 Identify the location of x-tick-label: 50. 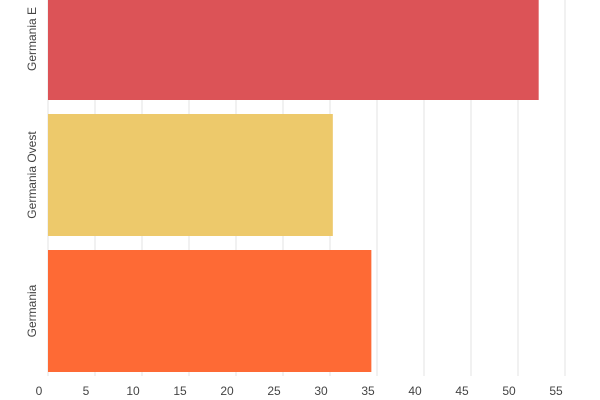
(509, 391).